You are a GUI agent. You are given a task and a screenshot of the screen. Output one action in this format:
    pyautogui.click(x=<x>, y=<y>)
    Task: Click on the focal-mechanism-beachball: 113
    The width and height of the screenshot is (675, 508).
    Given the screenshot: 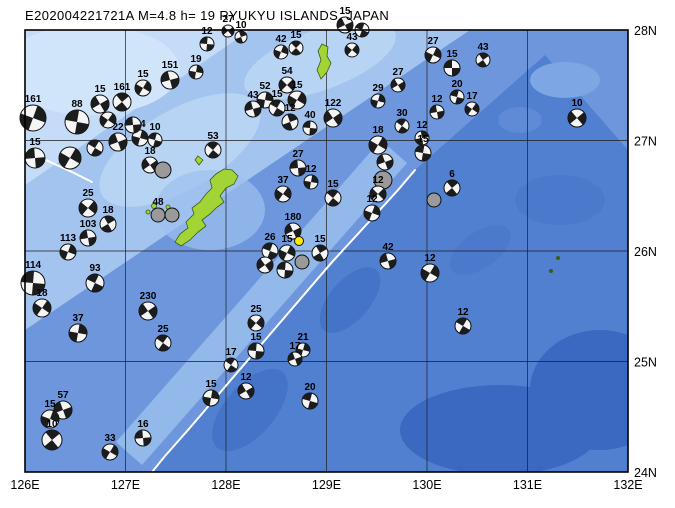 What is the action you would take?
    pyautogui.click(x=68, y=247)
    